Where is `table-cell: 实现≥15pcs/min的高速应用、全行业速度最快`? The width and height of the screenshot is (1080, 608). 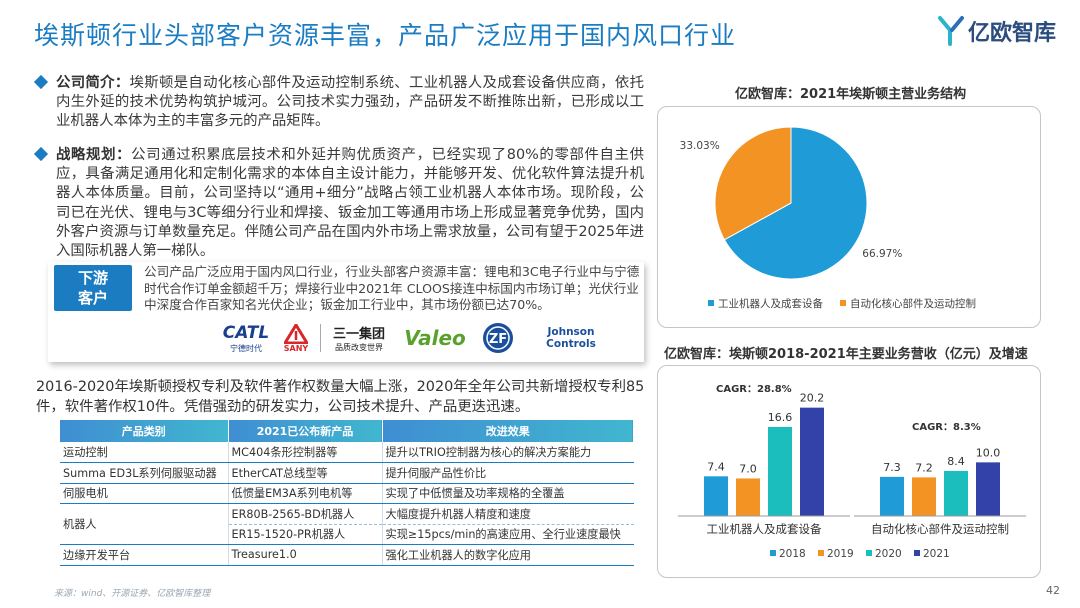 table-cell: 实现≥15pcs/min的高速应用、全行业速度最快 is located at coordinates (507, 534).